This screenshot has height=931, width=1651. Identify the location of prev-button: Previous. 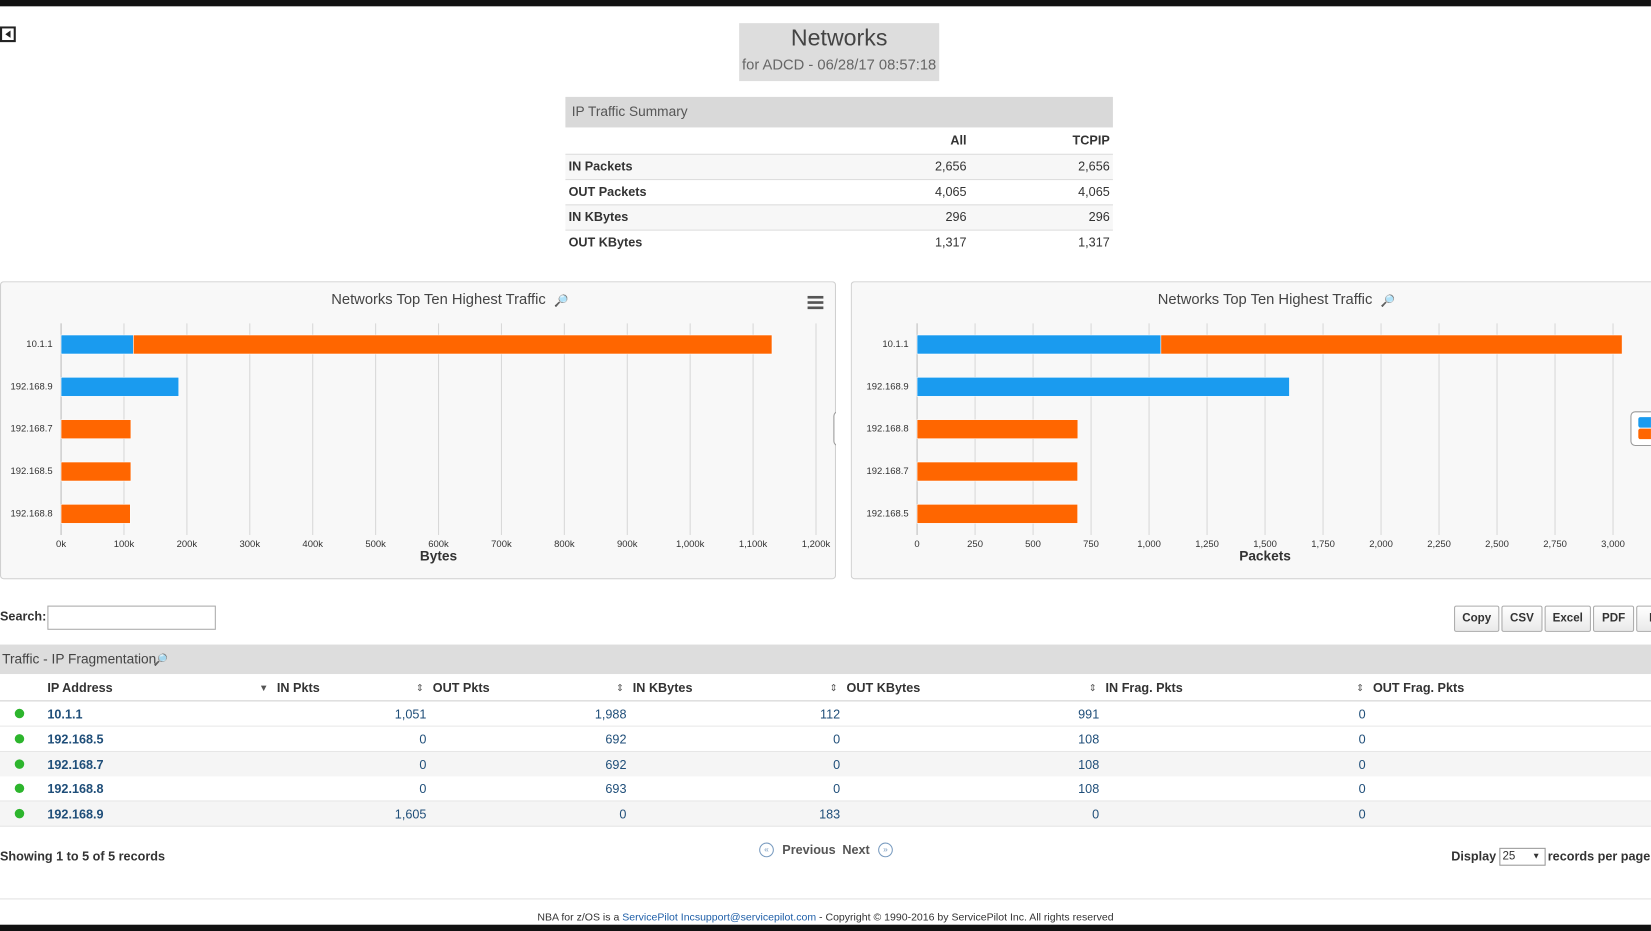
(809, 850).